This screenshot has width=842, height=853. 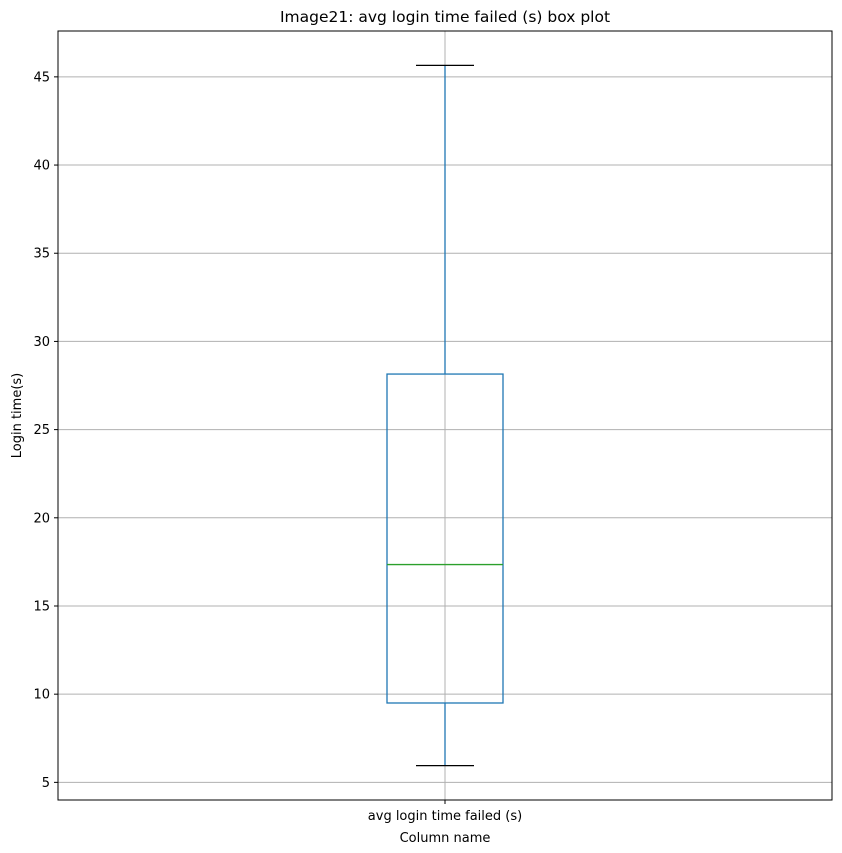 What do you see at coordinates (41, 430) in the screenshot?
I see `y-tick-label: 25` at bounding box center [41, 430].